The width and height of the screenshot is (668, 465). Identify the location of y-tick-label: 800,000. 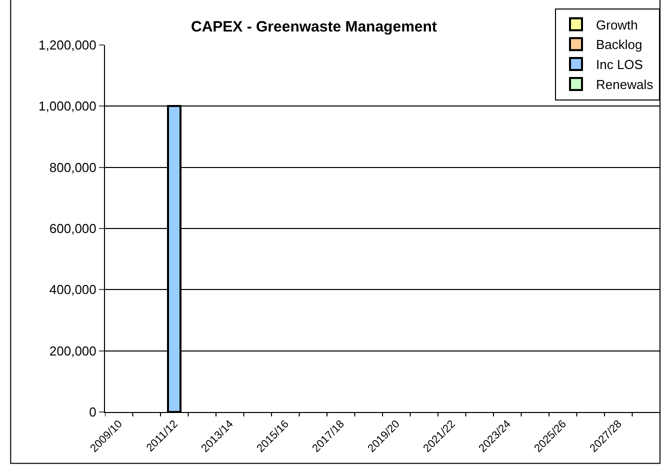
(72, 167).